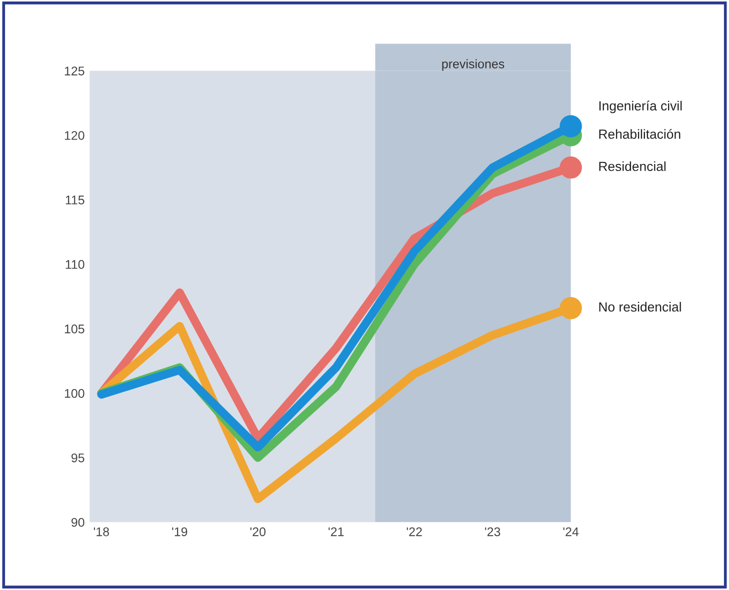  What do you see at coordinates (180, 531) in the screenshot?
I see `x-tick-label: '19` at bounding box center [180, 531].